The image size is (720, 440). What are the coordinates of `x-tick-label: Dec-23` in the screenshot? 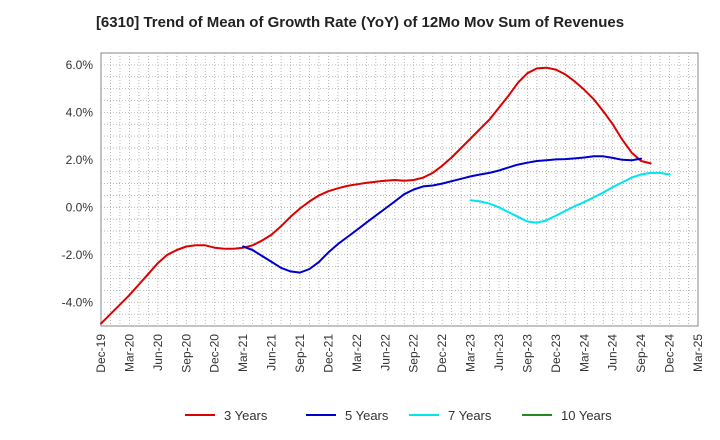 It's located at (556, 353).